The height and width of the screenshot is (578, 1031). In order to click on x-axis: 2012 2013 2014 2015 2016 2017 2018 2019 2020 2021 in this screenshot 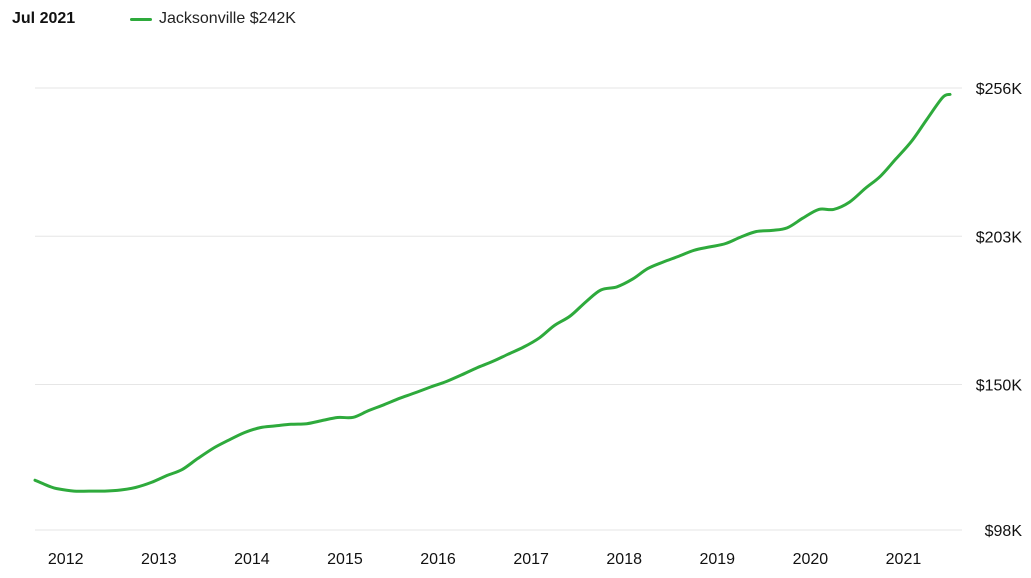, I will do `click(484, 559)`.